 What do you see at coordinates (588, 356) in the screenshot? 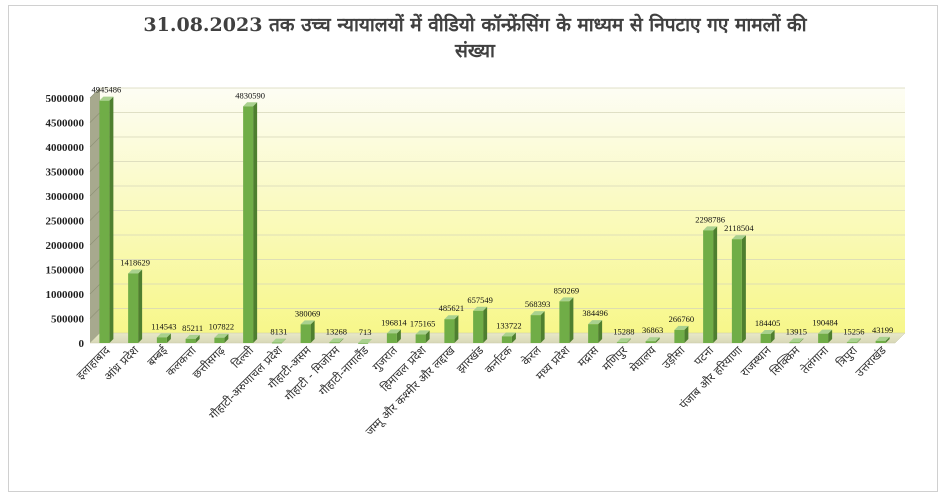
I see `x-tick-label: मद्रास` at bounding box center [588, 356].